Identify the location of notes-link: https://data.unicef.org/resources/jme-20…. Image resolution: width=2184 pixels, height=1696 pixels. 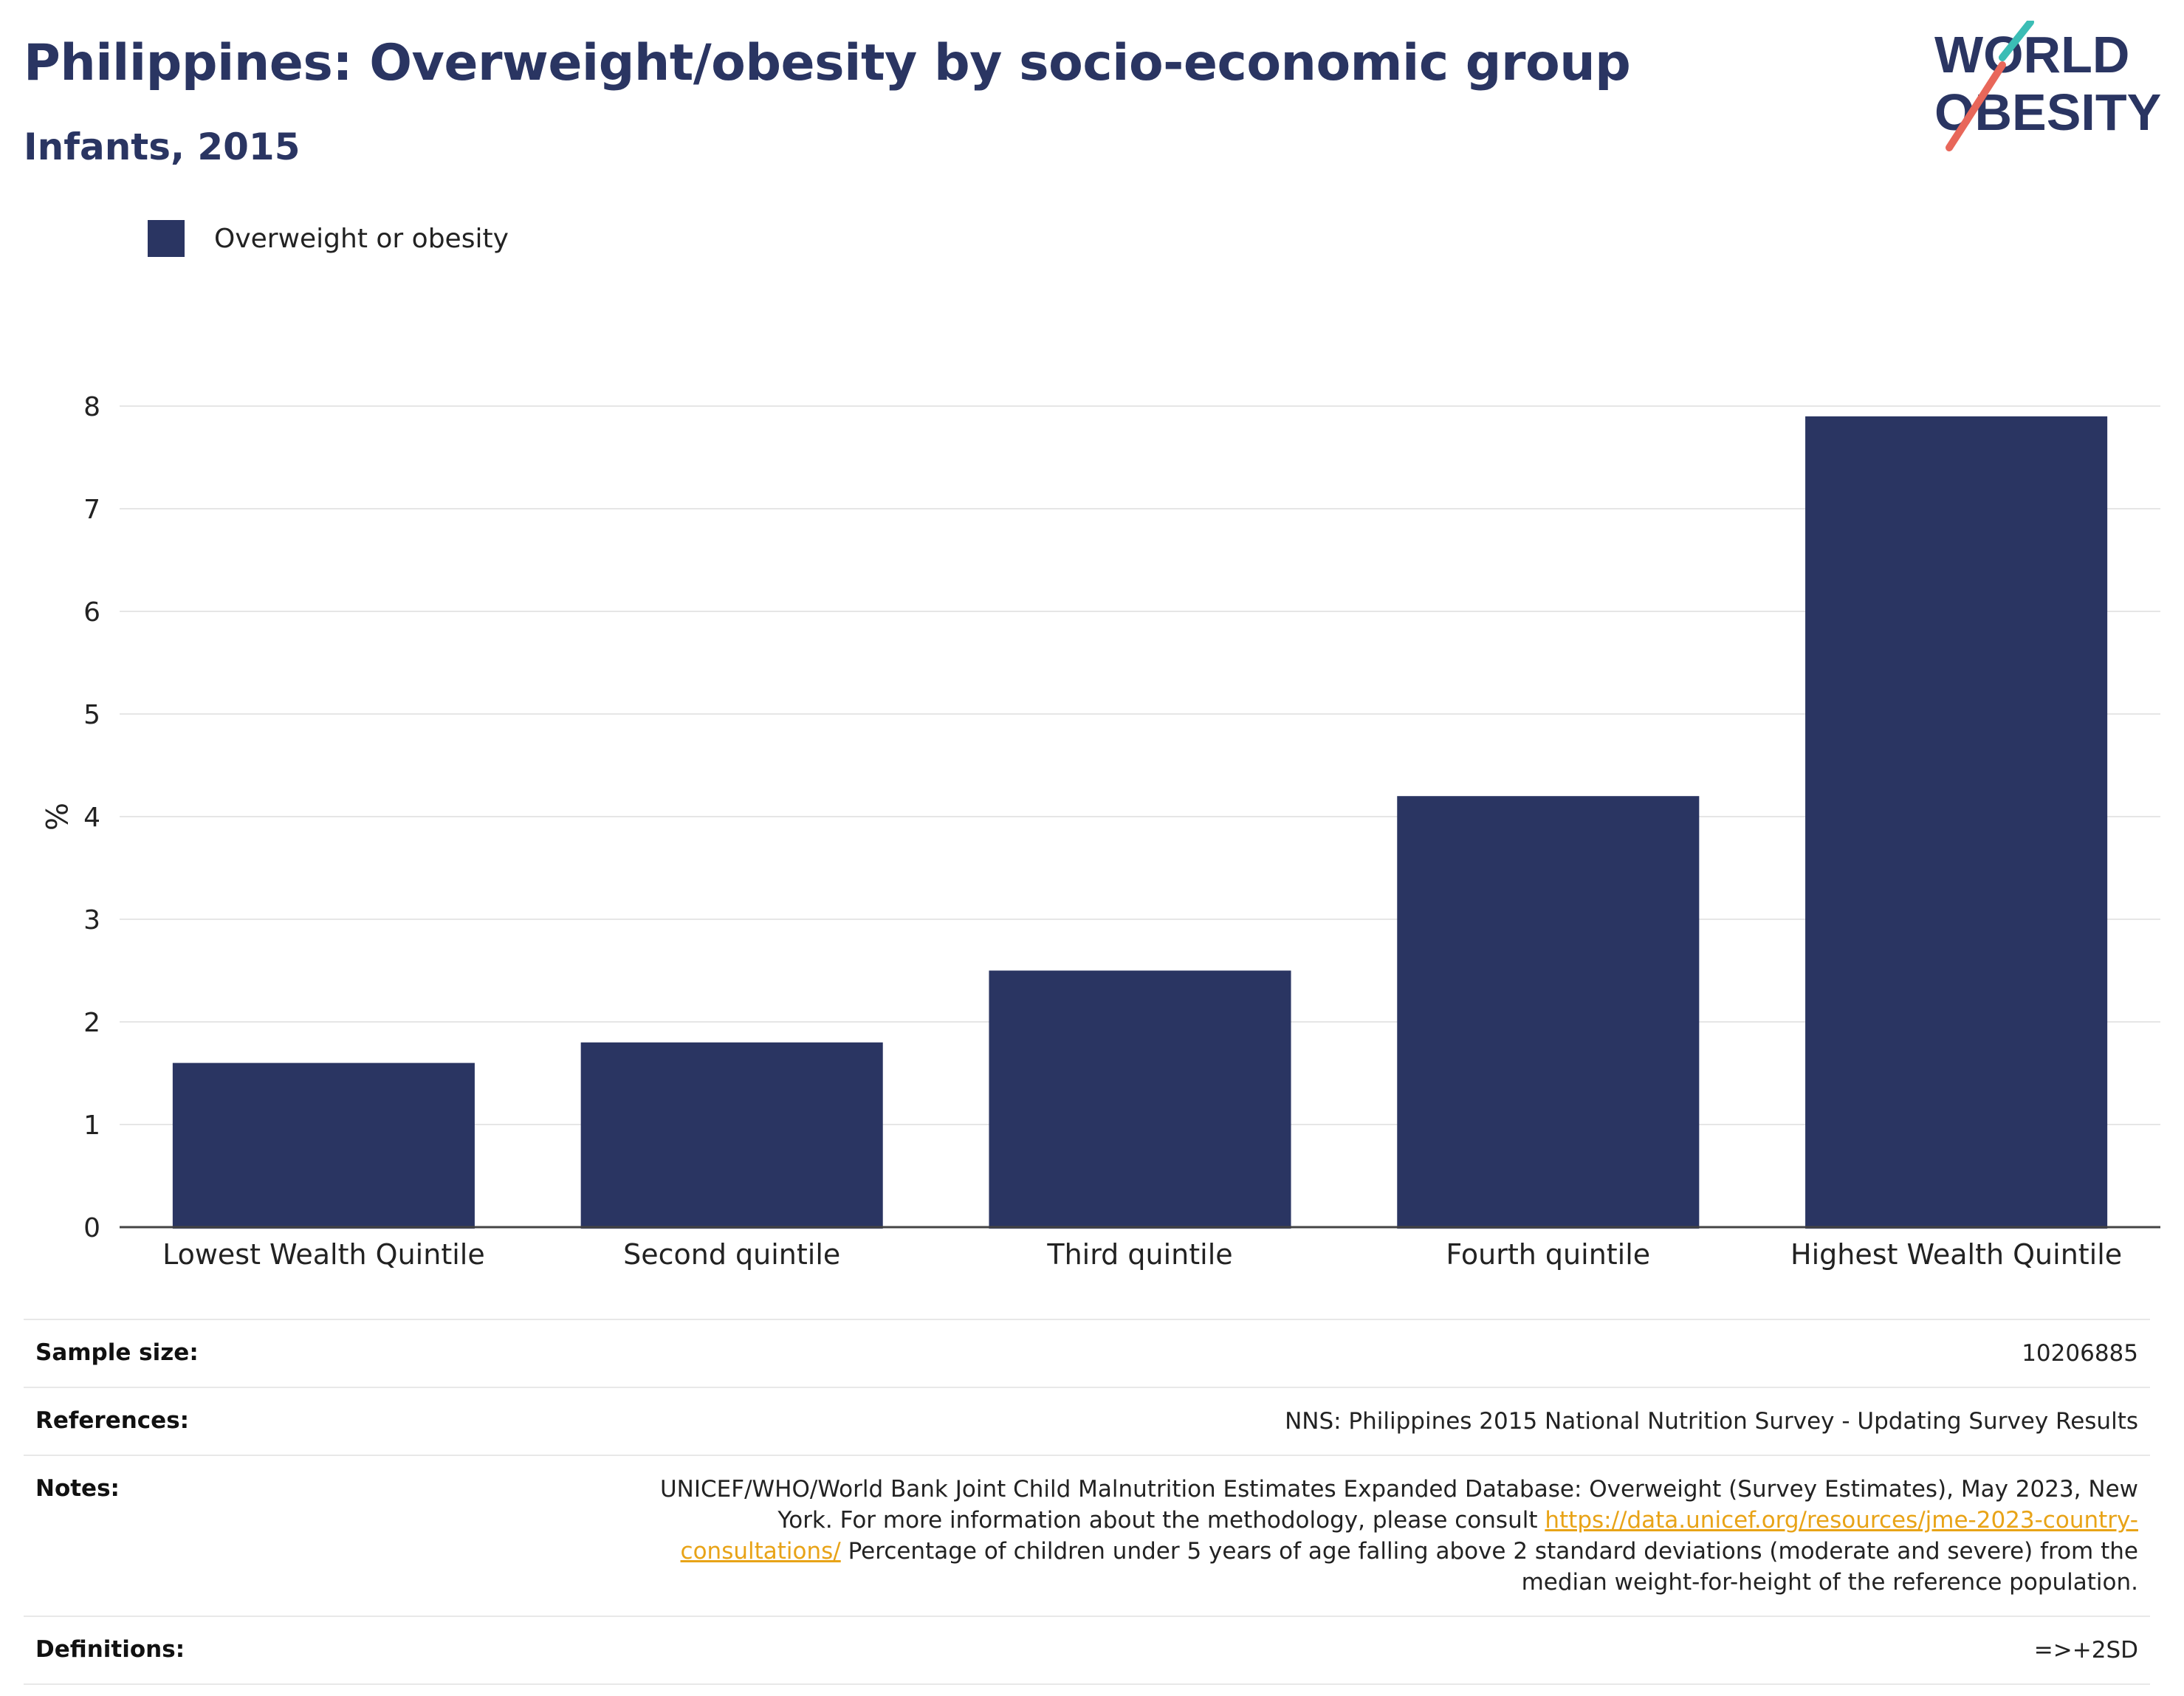
(1409, 1536).